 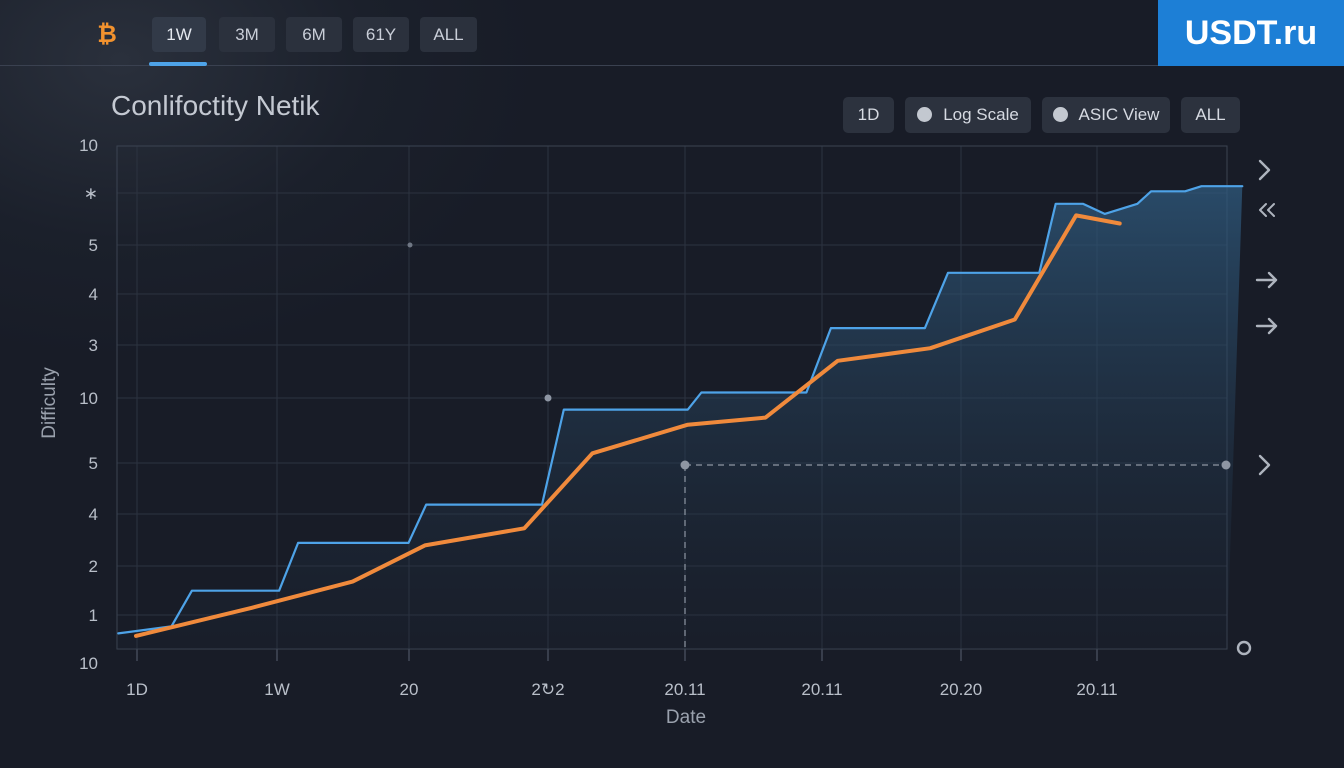 I want to click on active-range-indicator, so click(x=178, y=64).